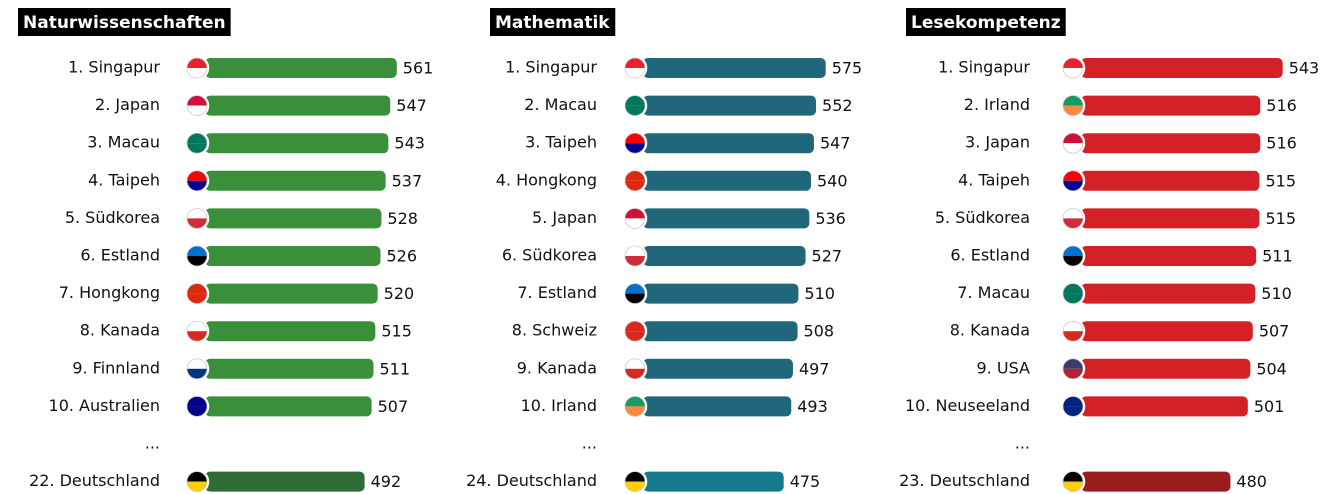 The width and height of the screenshot is (1325, 494). What do you see at coordinates (94, 480) in the screenshot?
I see `category-label: 22. Deutschland` at bounding box center [94, 480].